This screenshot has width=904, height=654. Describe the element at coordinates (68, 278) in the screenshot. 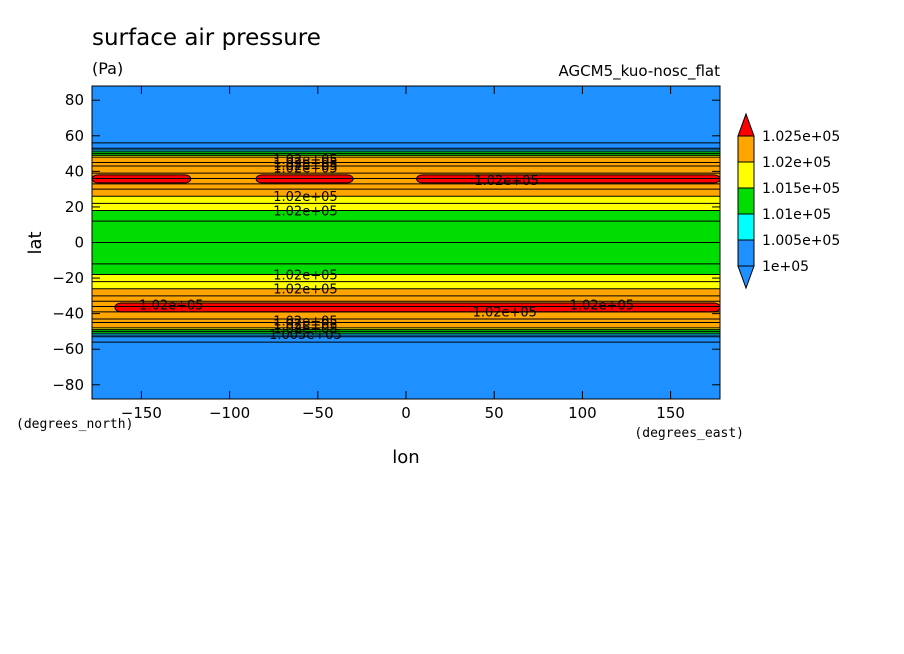

I see `y-tick-label: −20` at that location.